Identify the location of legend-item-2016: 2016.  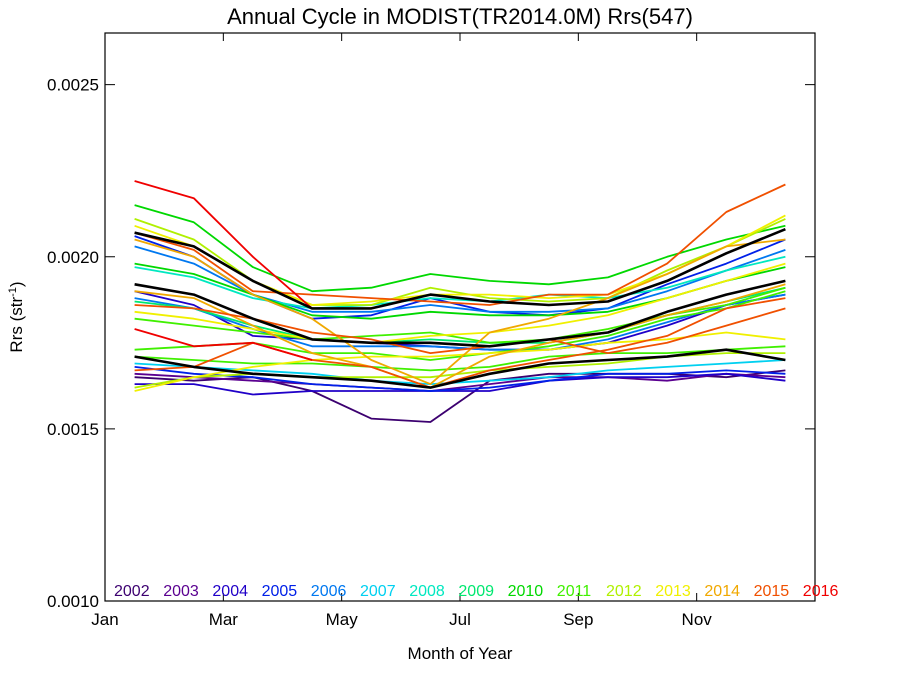
(821, 591).